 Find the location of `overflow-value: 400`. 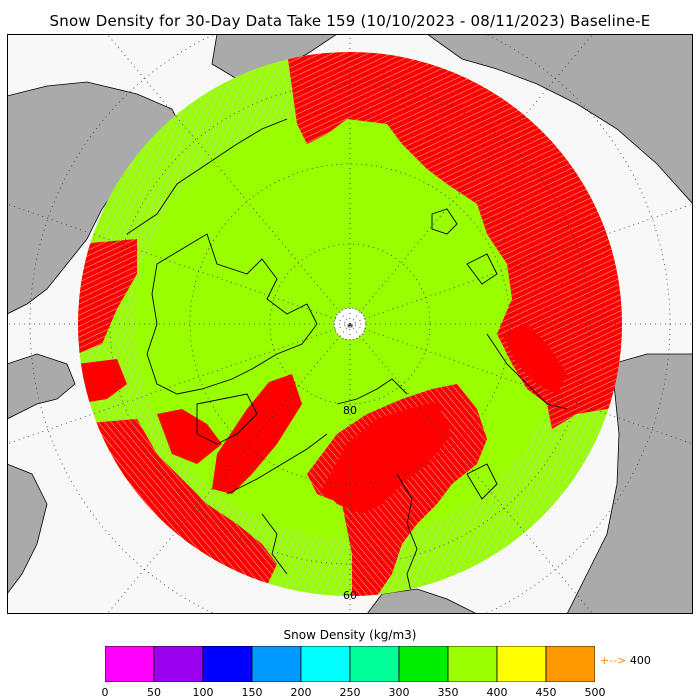

overflow-value: 400 is located at coordinates (640, 660).